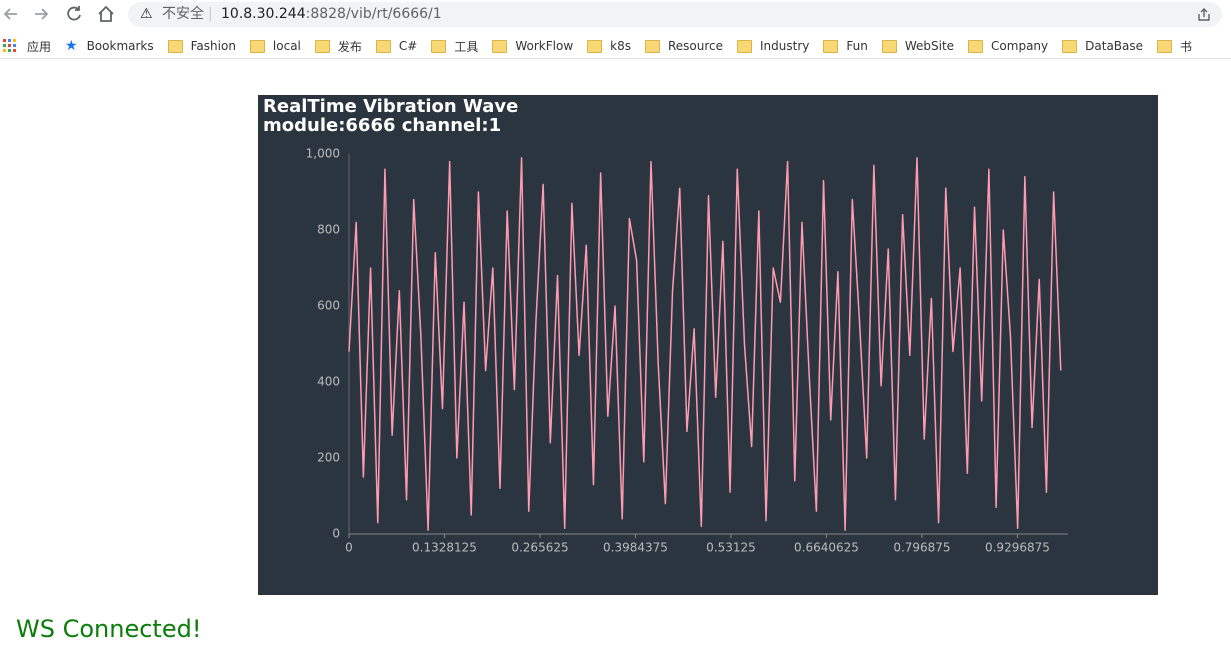 The height and width of the screenshot is (652, 1231). What do you see at coordinates (620, 46) in the screenshot?
I see `bookmark-label: k8s` at bounding box center [620, 46].